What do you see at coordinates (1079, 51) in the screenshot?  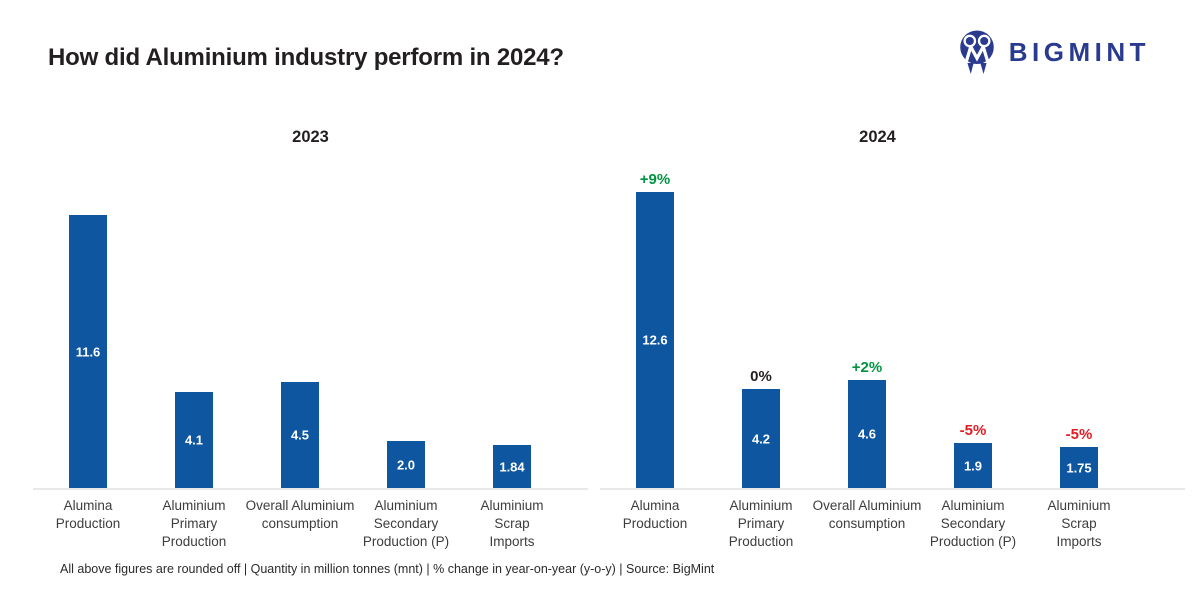 I see `bigmint-logo-text: BIGMINT` at bounding box center [1079, 51].